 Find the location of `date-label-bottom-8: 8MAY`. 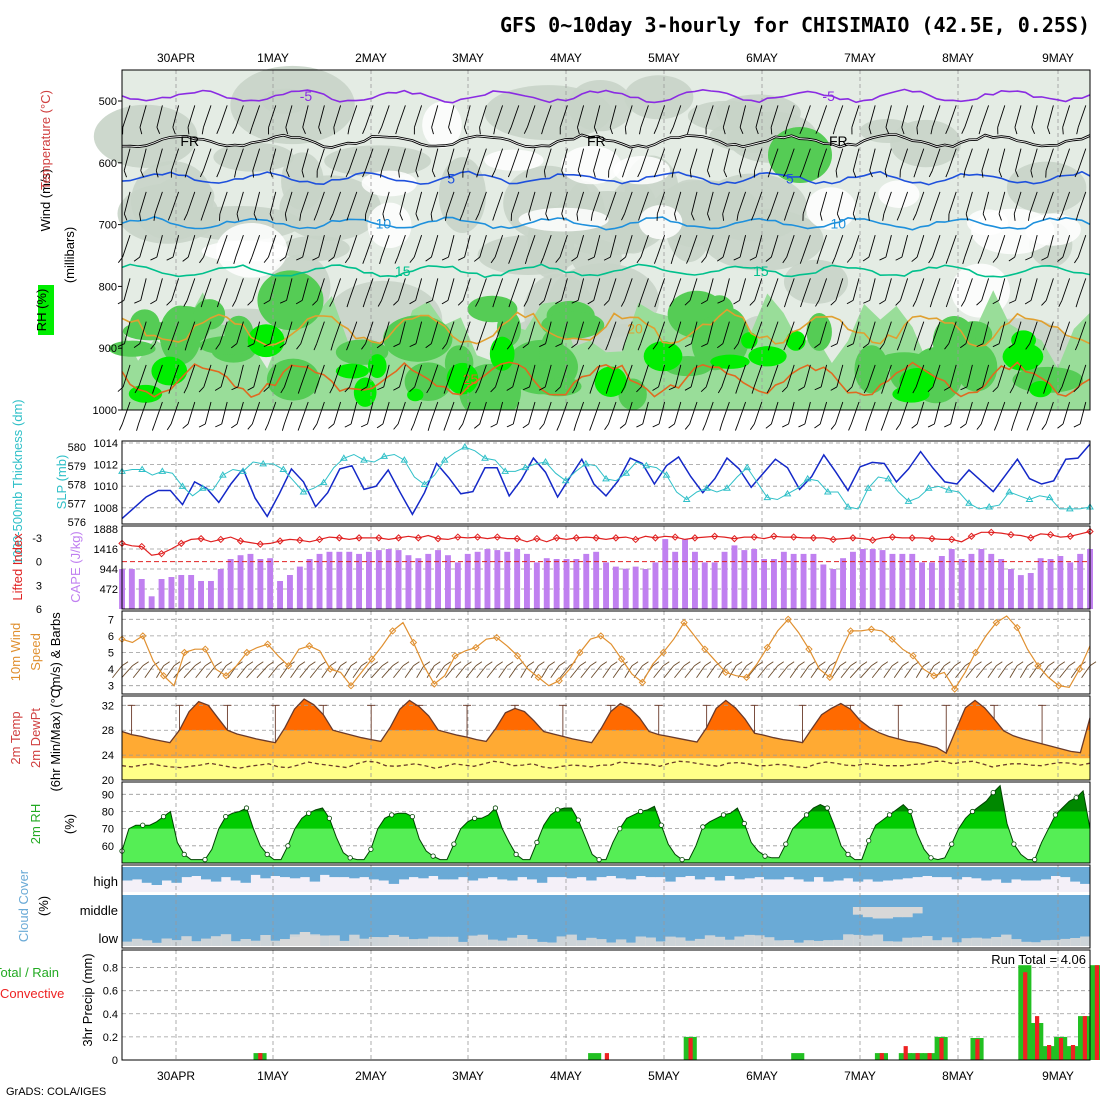

date-label-bottom-8: 8MAY is located at coordinates (958, 1076).